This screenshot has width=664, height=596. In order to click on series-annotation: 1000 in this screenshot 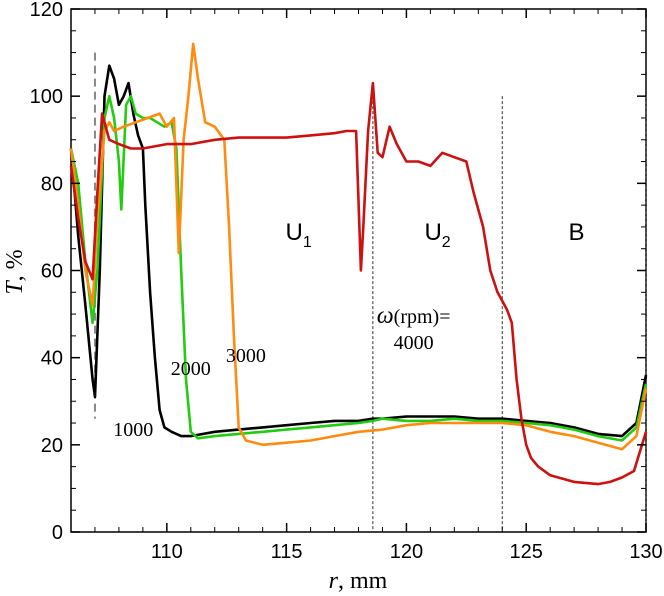, I will do `click(133, 430)`.